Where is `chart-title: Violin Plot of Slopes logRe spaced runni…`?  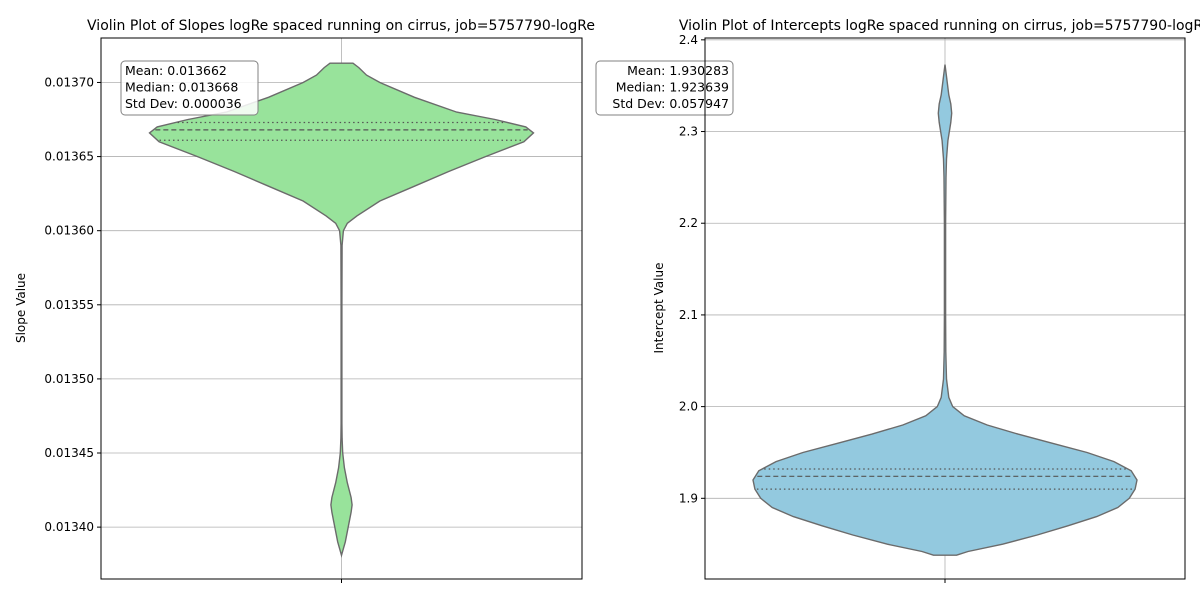
chart-title: Violin Plot of Slopes logRe spaced runni… is located at coordinates (341, 26).